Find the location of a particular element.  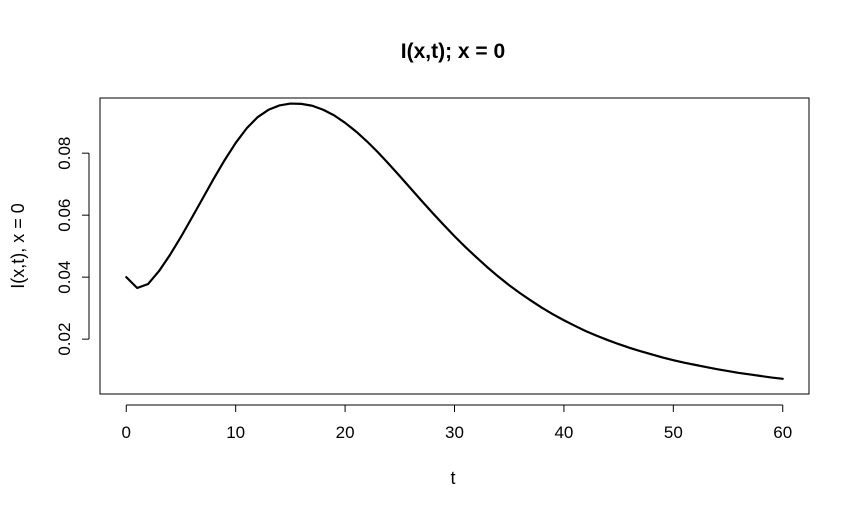

x-tick-label: 0 is located at coordinates (126, 432).